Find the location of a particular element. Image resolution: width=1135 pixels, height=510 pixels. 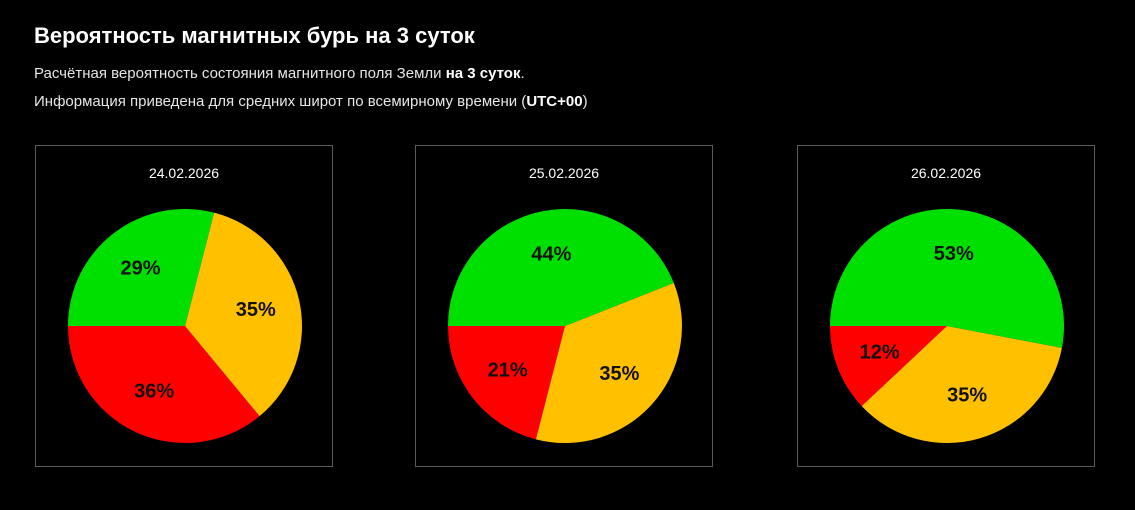

chart-date: 25.02.2026 is located at coordinates (564, 173).